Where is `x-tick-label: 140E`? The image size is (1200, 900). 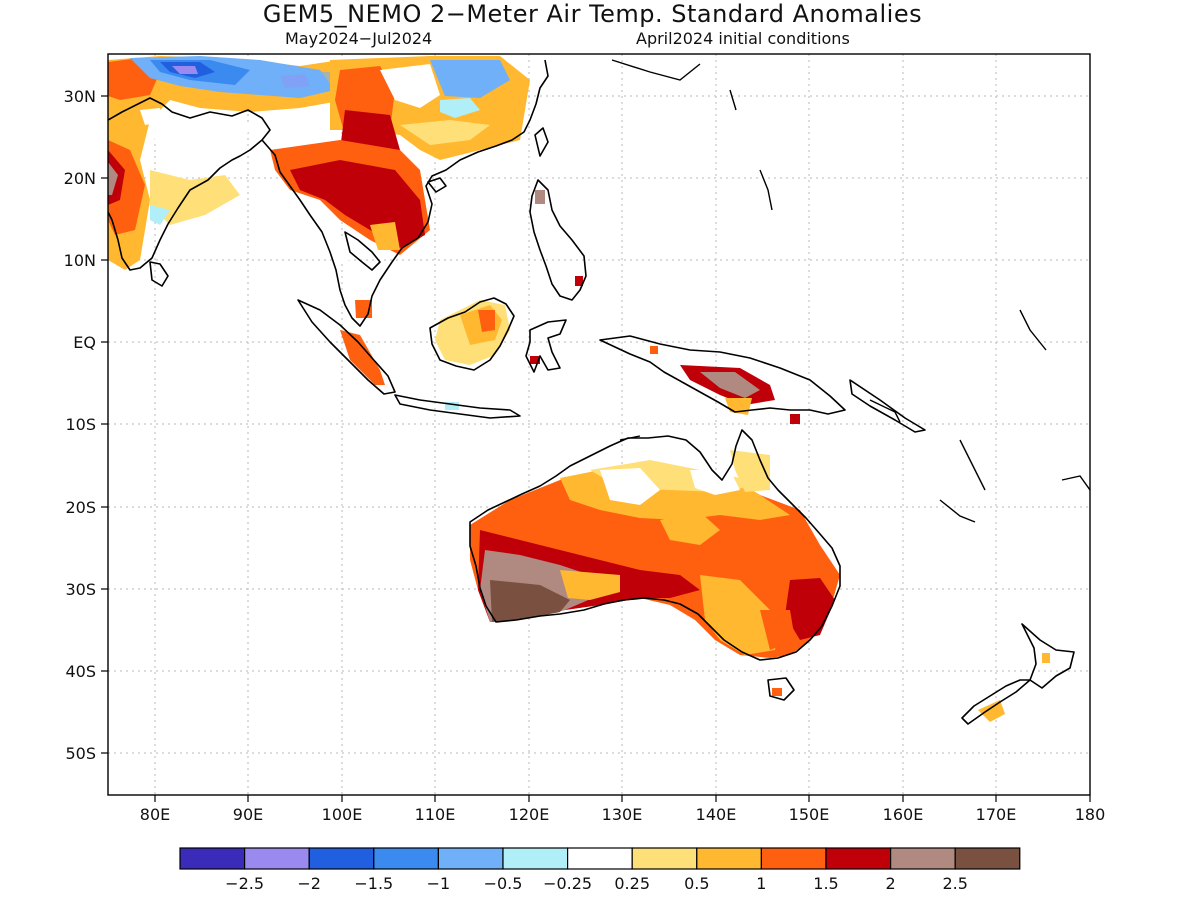
x-tick-label: 140E is located at coordinates (716, 814).